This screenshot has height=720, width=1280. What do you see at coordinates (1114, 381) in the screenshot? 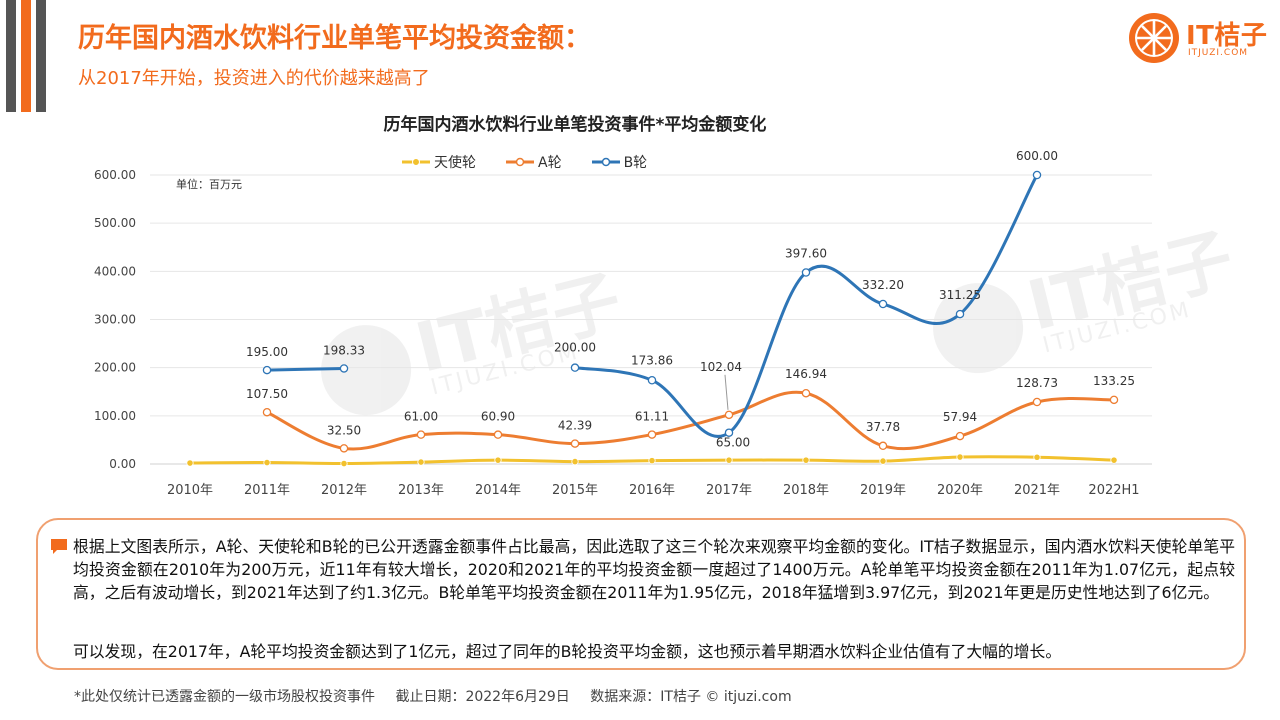
I see `data-label-roundA: 133.25` at bounding box center [1114, 381].